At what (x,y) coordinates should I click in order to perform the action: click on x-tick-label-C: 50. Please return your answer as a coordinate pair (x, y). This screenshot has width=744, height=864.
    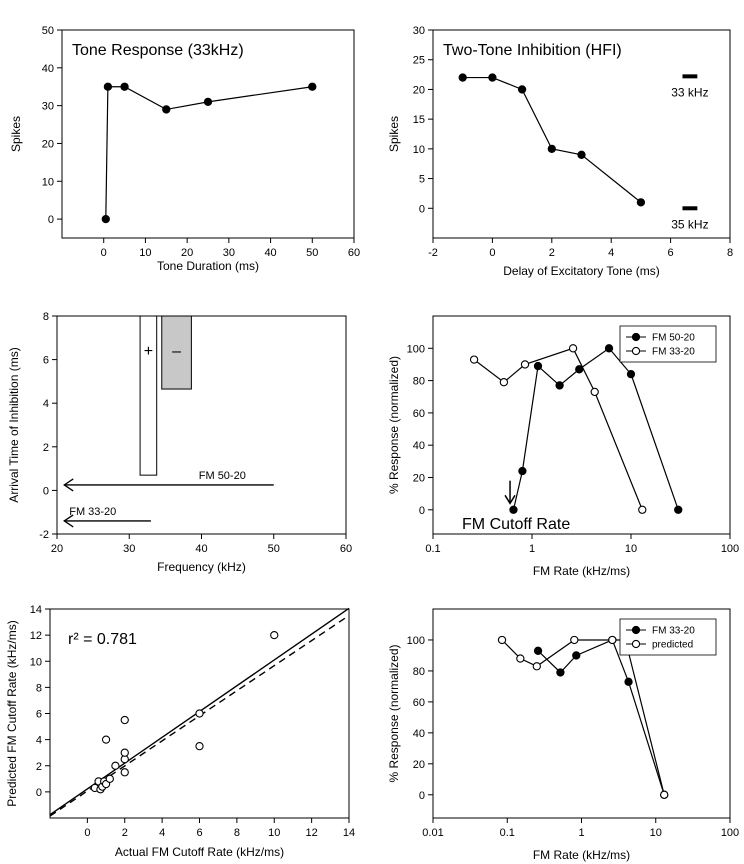
    Looking at the image, I should click on (274, 549).